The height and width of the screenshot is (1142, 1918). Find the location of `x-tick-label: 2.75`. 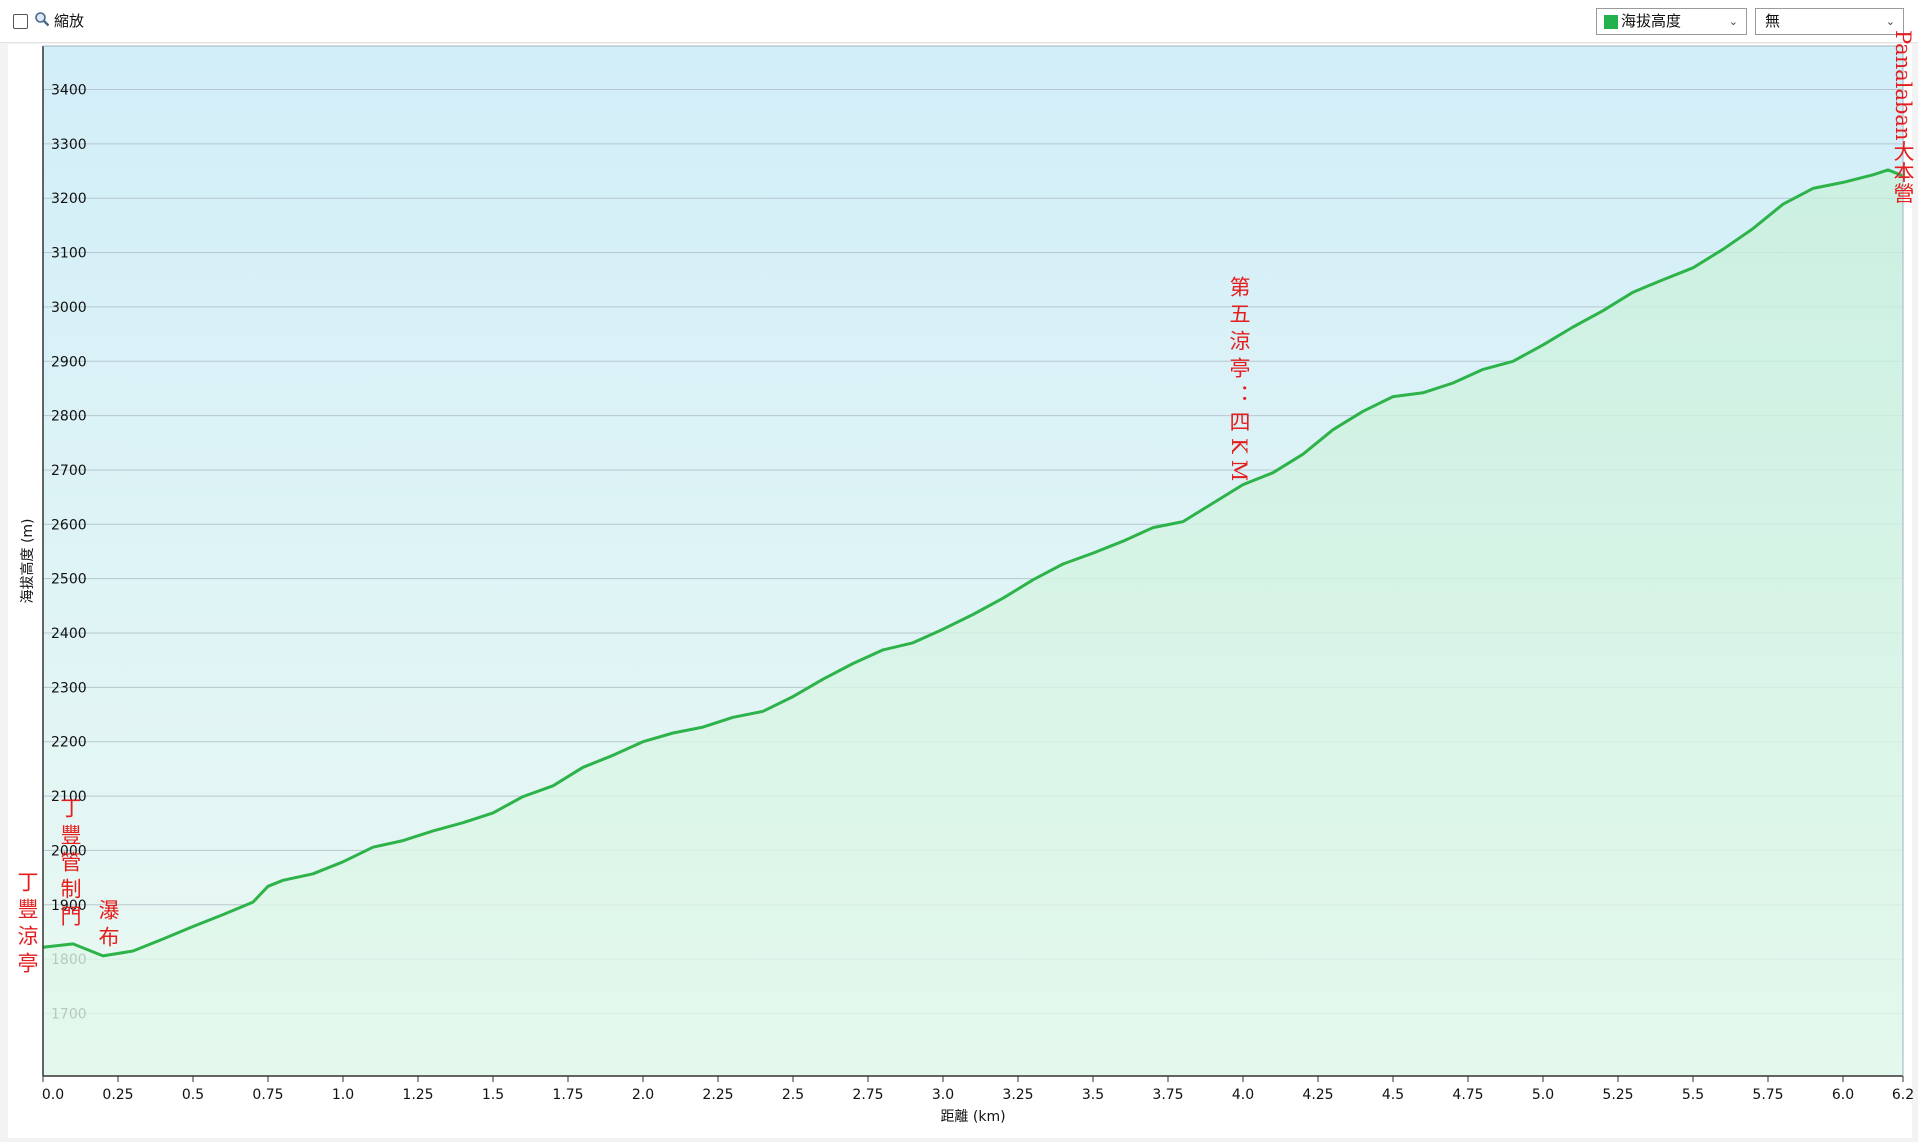

x-tick-label: 2.75 is located at coordinates (867, 1095).